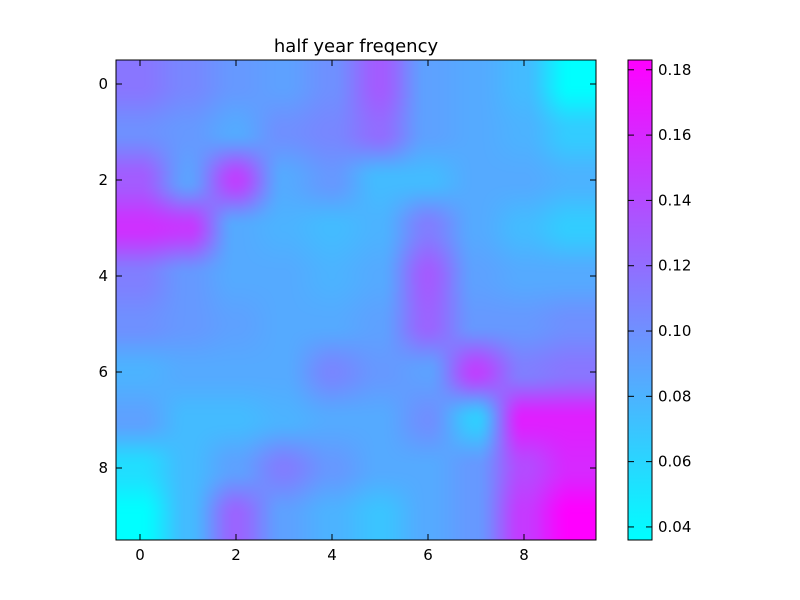 The height and width of the screenshot is (600, 800). What do you see at coordinates (356, 46) in the screenshot?
I see `chart-title: half year freqency` at bounding box center [356, 46].